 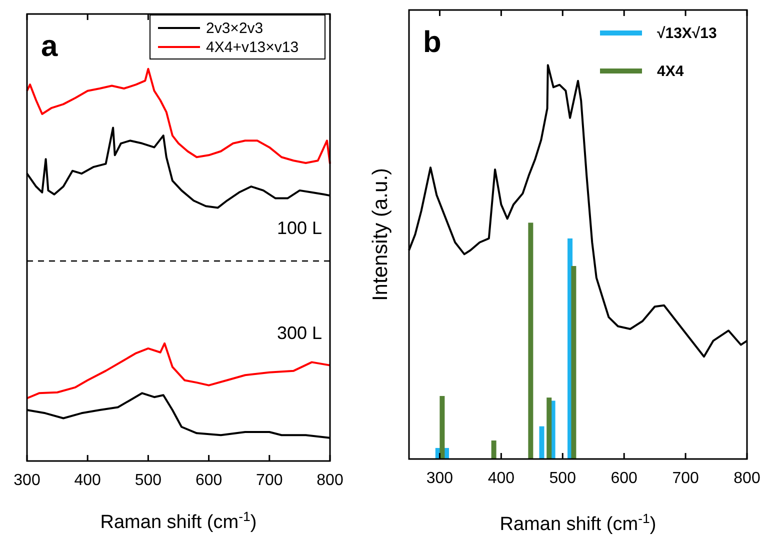 What do you see at coordinates (252, 47) in the screenshot?
I see `legend-label: 4X4+v13×v13` at bounding box center [252, 47].